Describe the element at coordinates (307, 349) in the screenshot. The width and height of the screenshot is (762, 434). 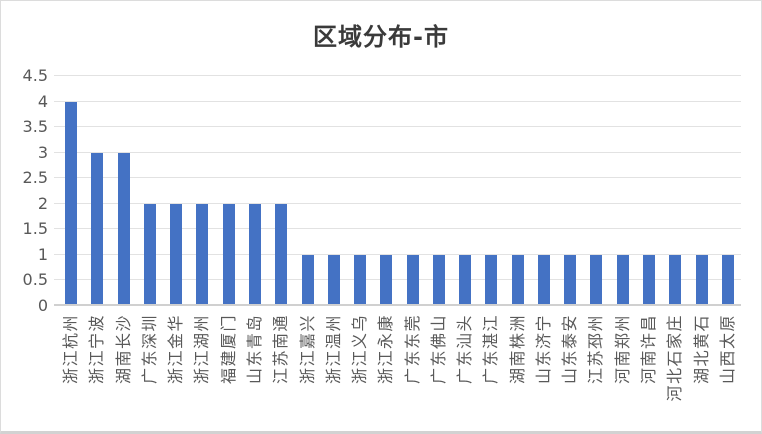
I see `x-tick-label: 浙江嘉兴` at that location.